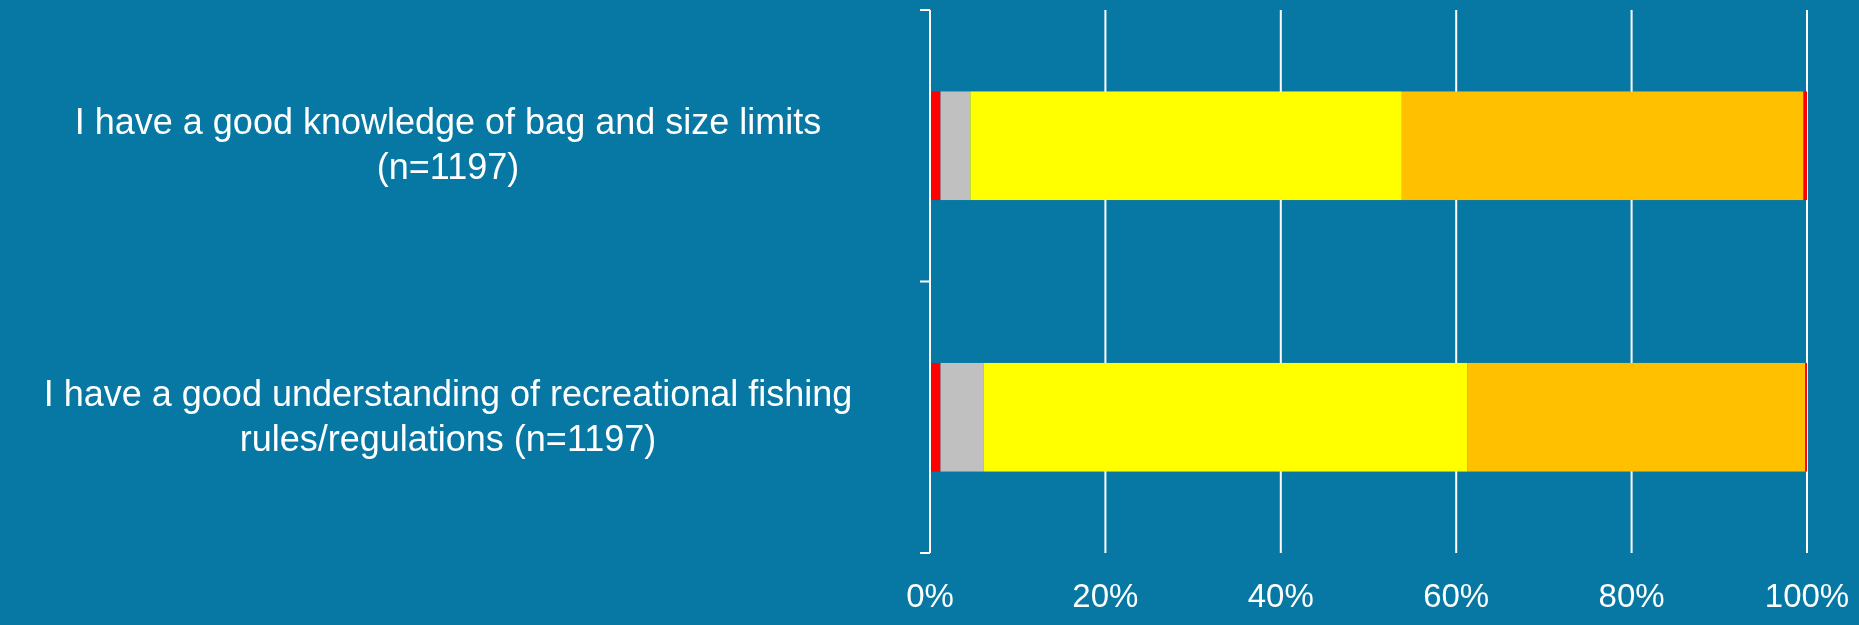 The height and width of the screenshot is (625, 1859). I want to click on x-tick-label: 20%, so click(1105, 595).